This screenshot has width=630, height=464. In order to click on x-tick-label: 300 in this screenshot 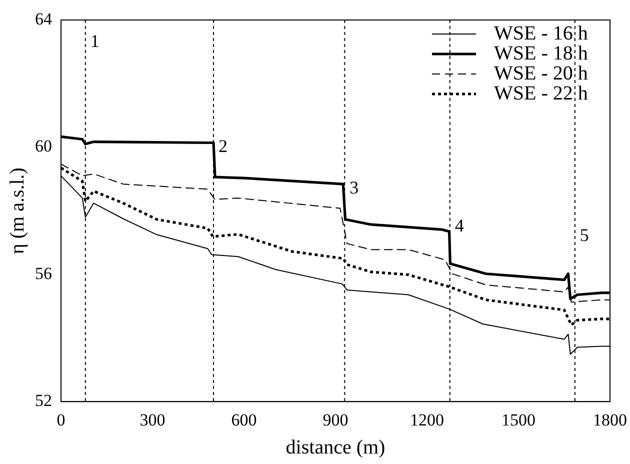, I will do `click(153, 420)`.